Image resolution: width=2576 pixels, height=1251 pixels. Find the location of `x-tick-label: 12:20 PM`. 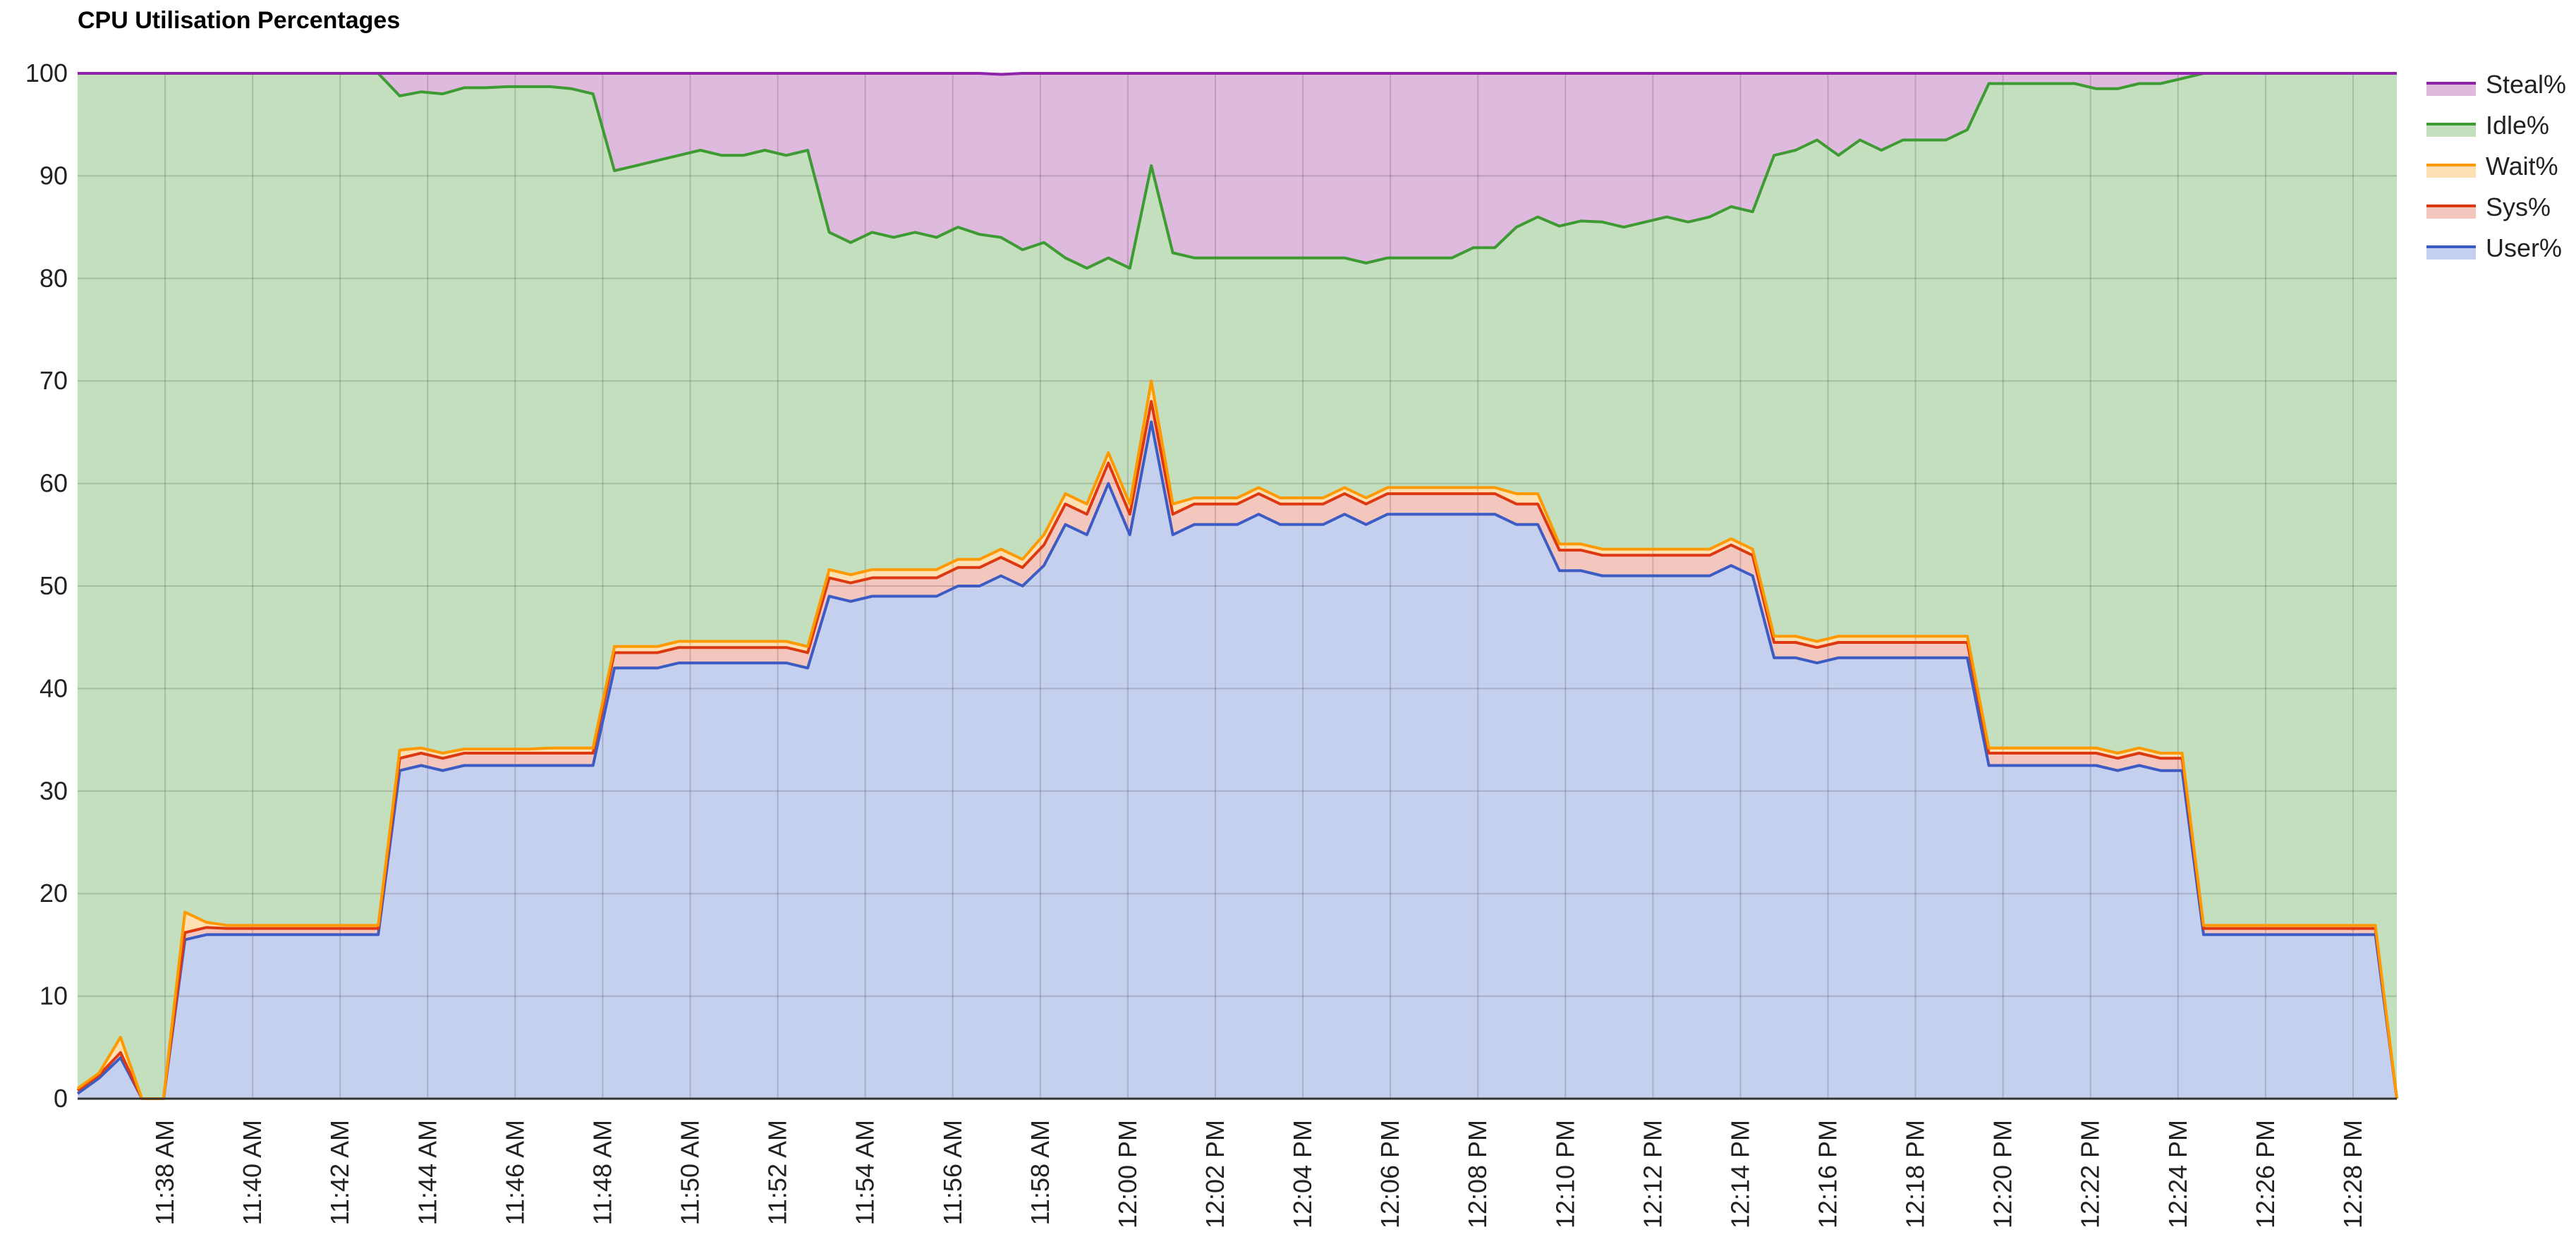

x-tick-label: 12:20 PM is located at coordinates (2003, 1174).